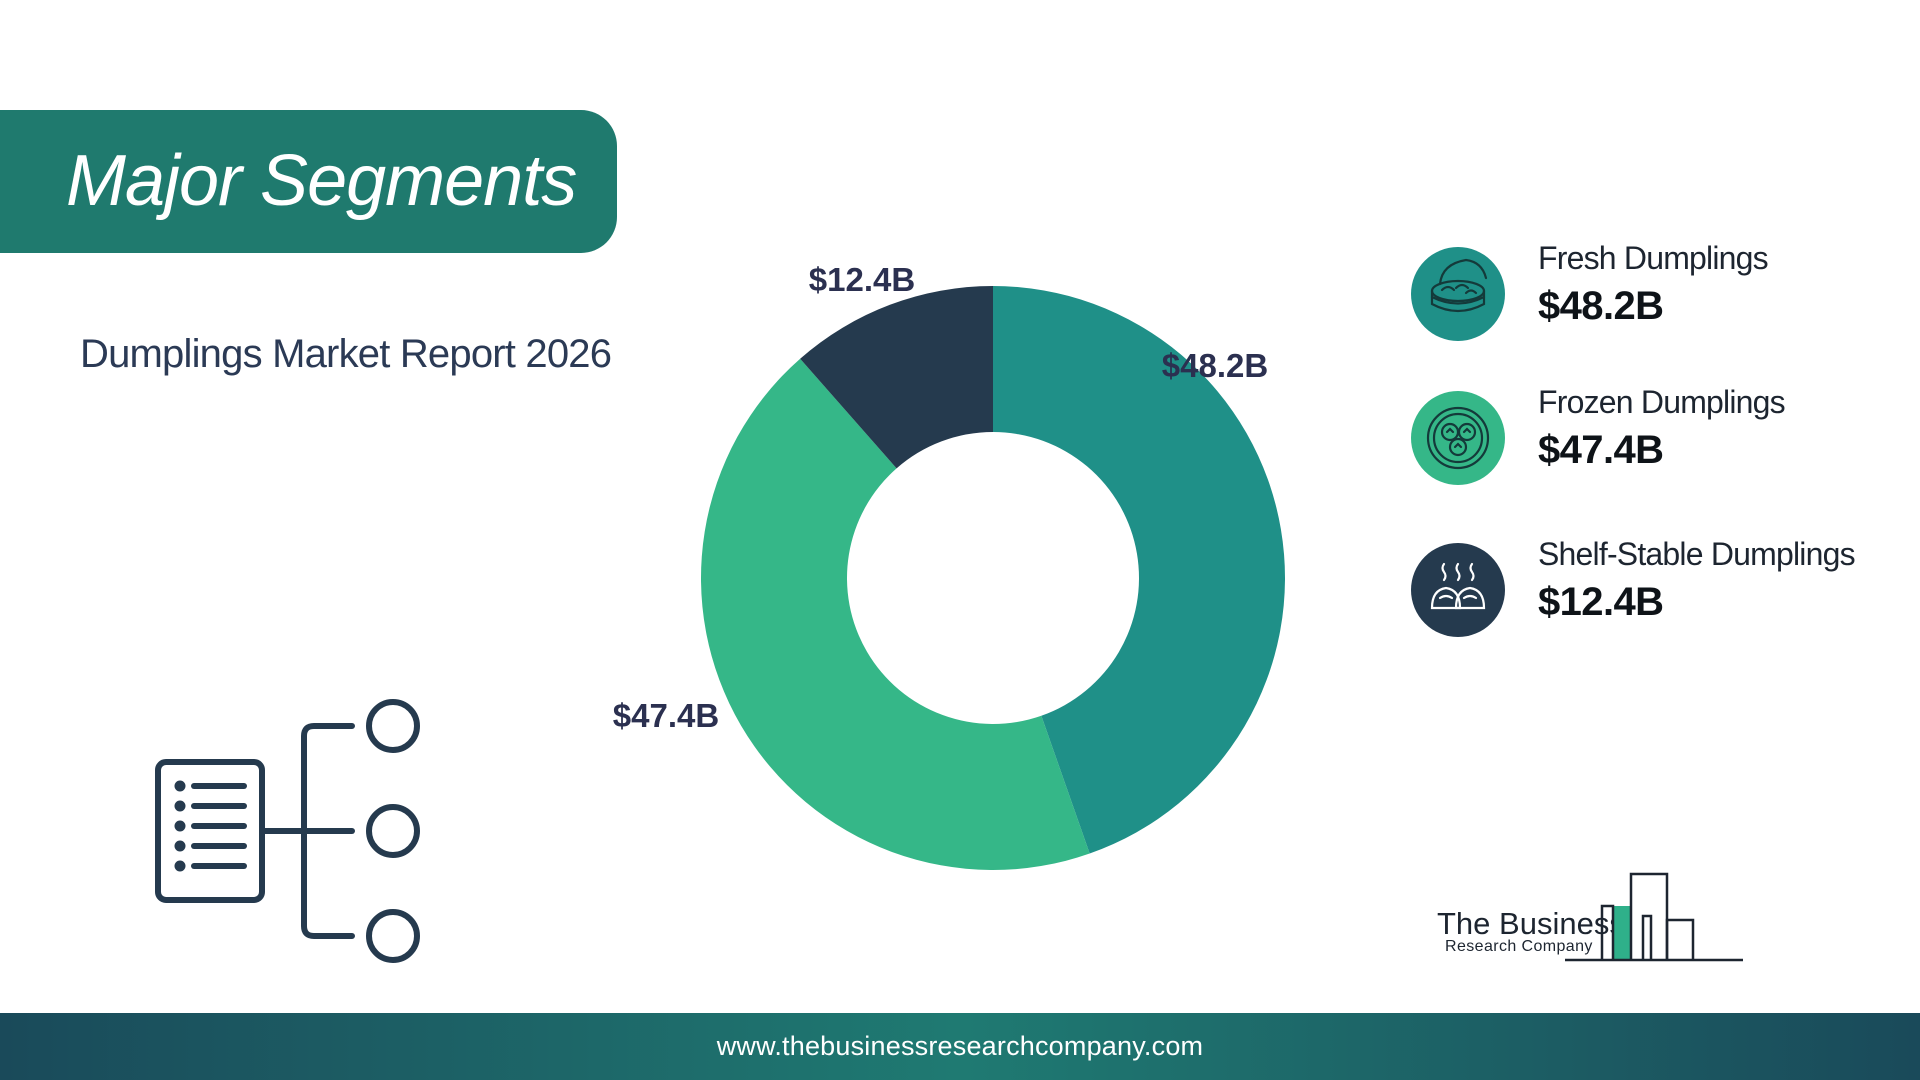  What do you see at coordinates (862, 279) in the screenshot?
I see `data-label-shelf-stable: $12.4B` at bounding box center [862, 279].